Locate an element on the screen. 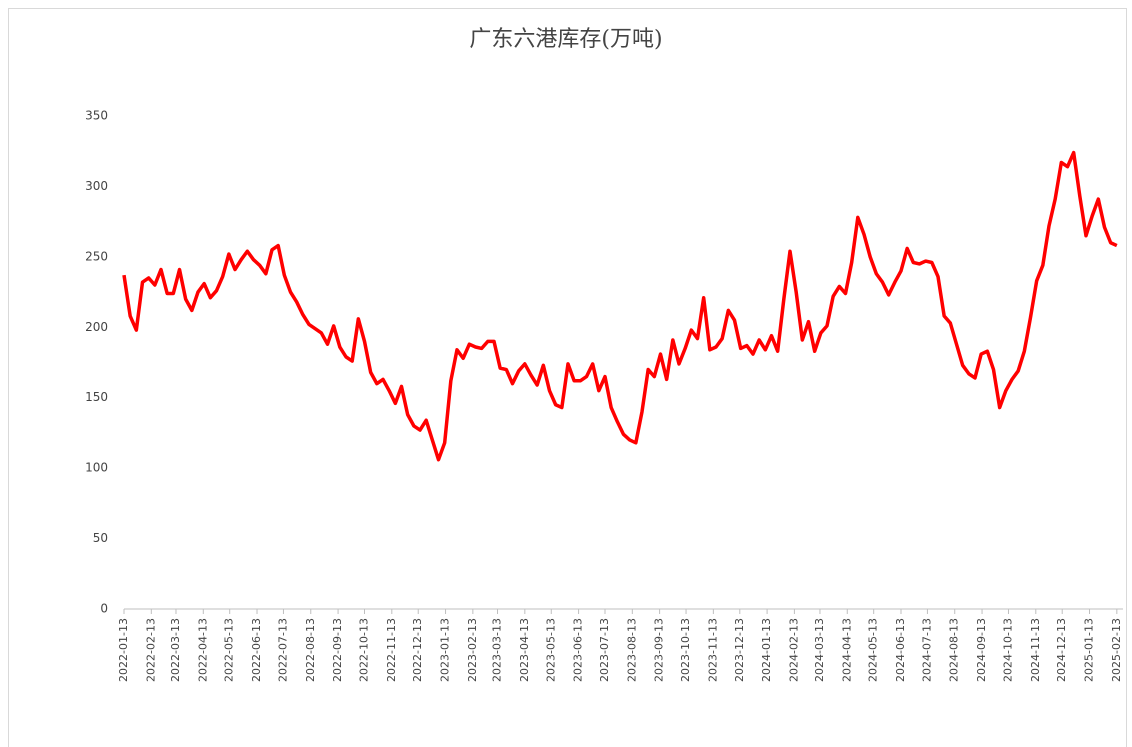  x-tick-label: 2023-01-13 is located at coordinates (445, 650).